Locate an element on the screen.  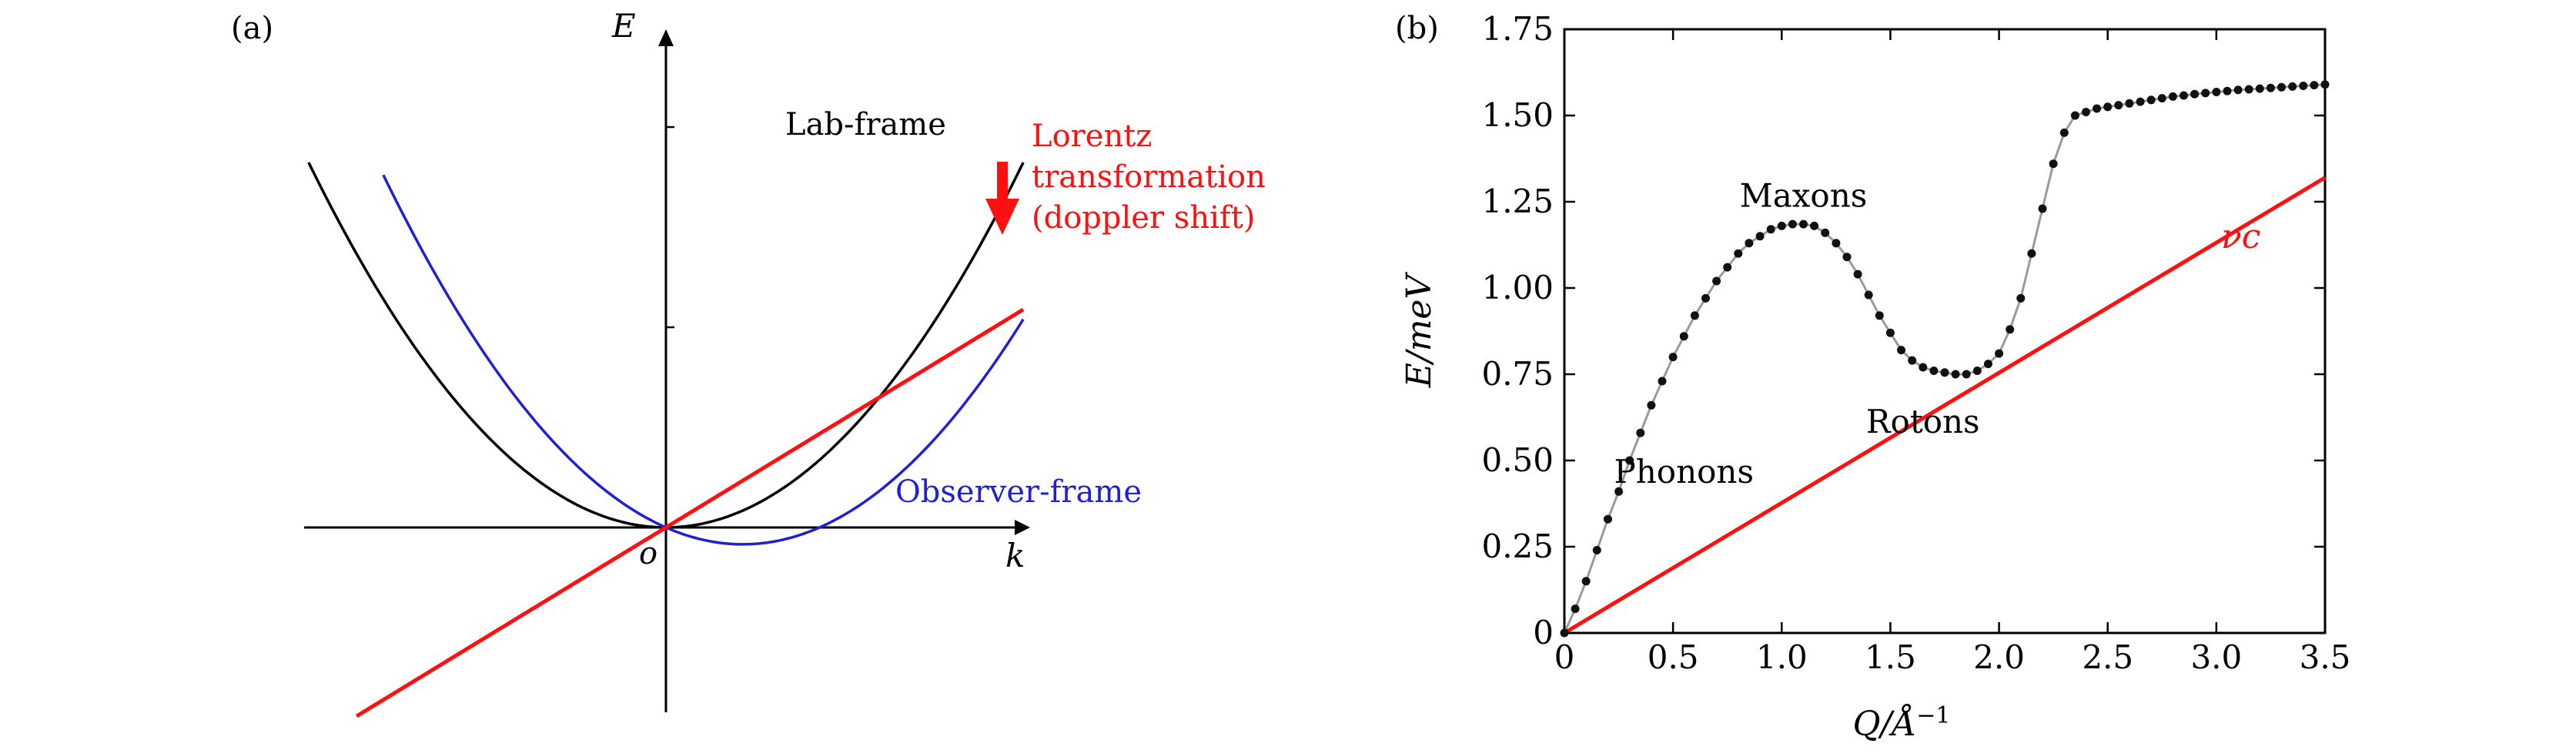
panel-b-y-axis-label: E/meV is located at coordinates (1420, 330).